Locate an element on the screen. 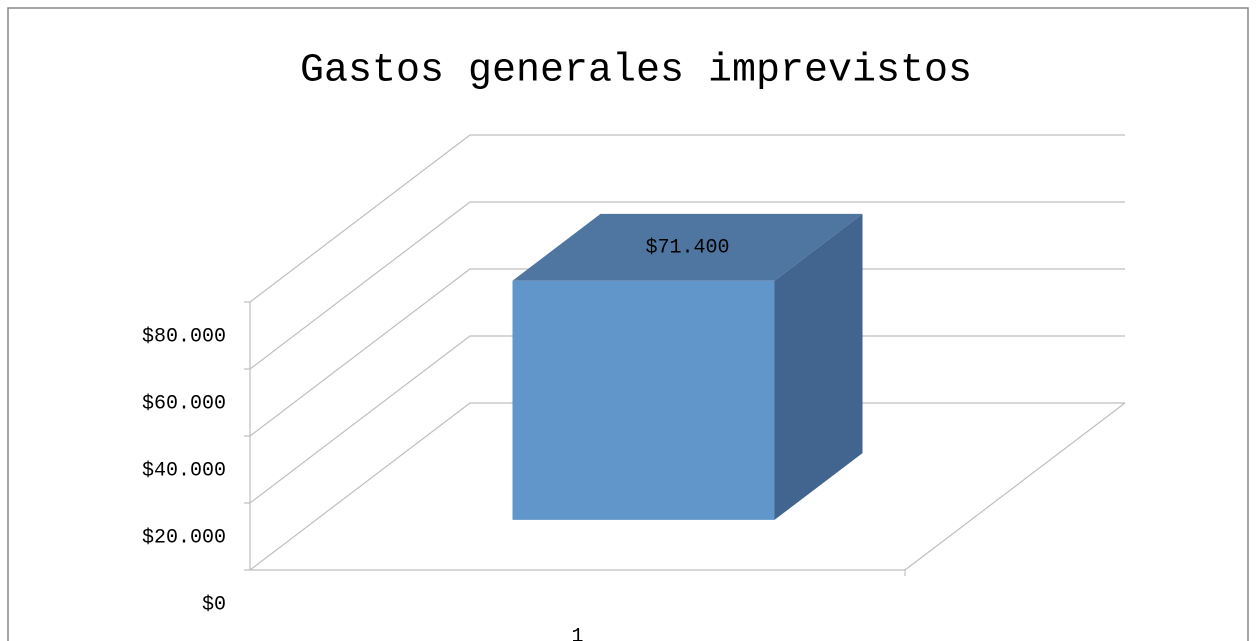  y-tick-label: $20.000 is located at coordinates (184, 537).